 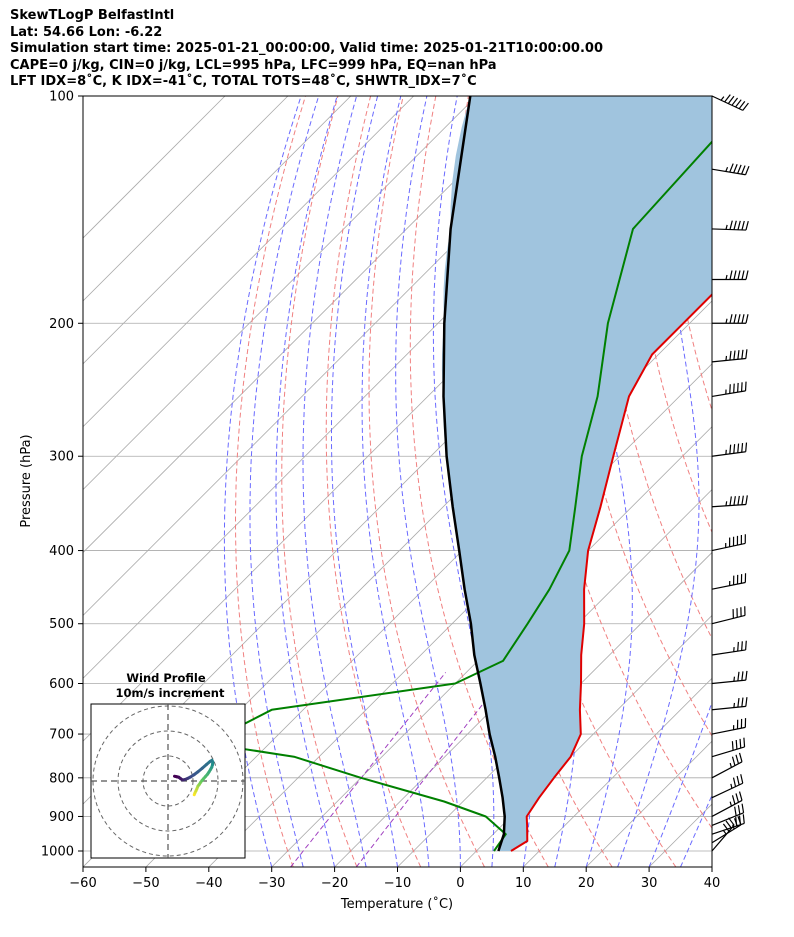 What do you see at coordinates (397, 883) in the screenshot?
I see `x-tick-label: −10` at bounding box center [397, 883].